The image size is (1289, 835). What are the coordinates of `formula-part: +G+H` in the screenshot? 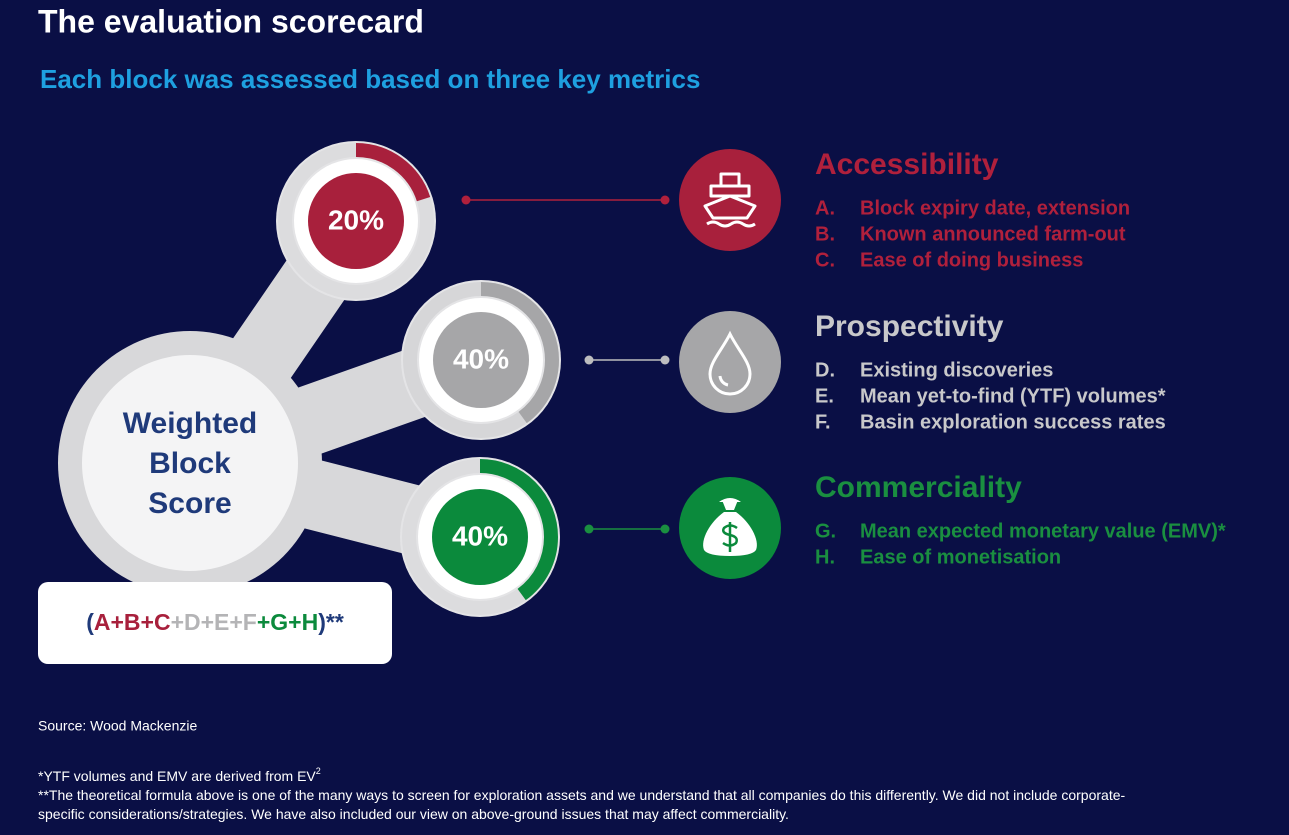 It's located at (287, 622).